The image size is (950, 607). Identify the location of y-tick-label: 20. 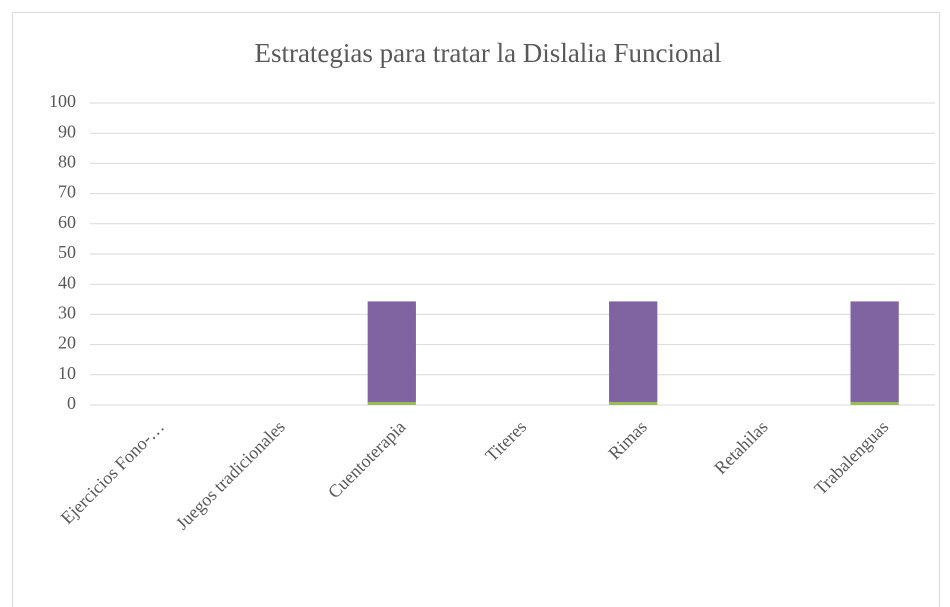
(67, 343).